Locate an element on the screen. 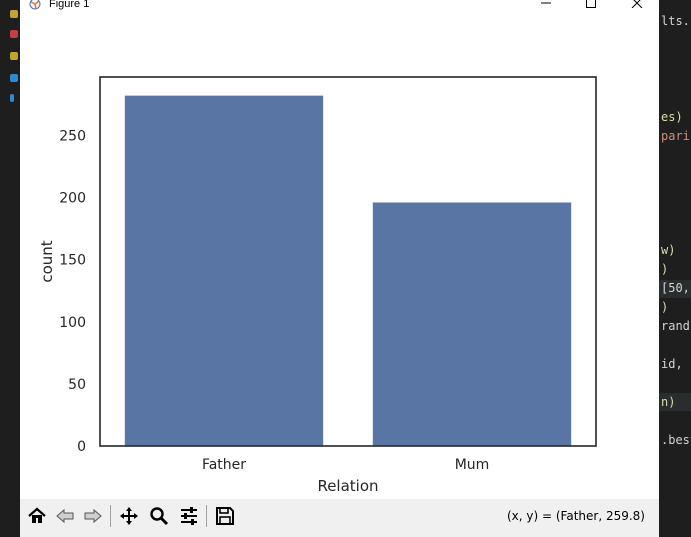 The height and width of the screenshot is (537, 691). maximize-icon is located at coordinates (591, 4).